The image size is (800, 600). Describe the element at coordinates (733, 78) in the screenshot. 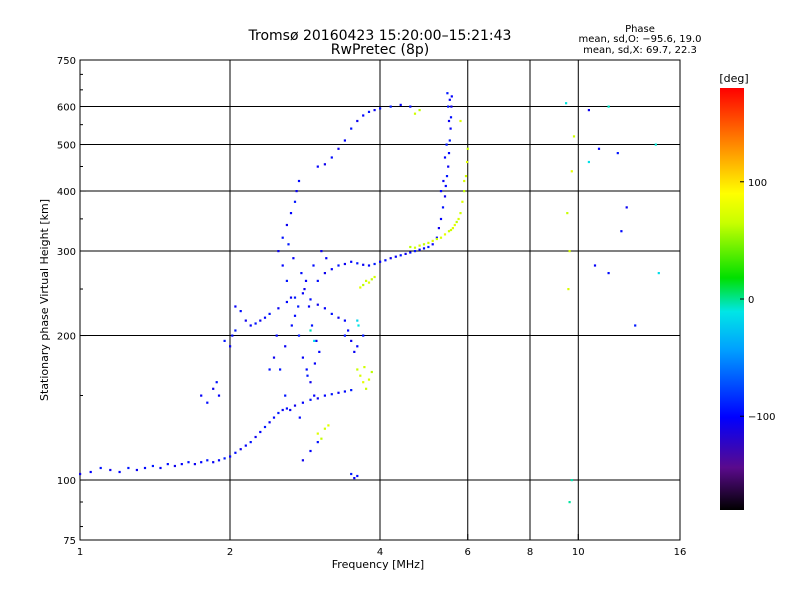

I see `colorbar-label: [deg]` at that location.